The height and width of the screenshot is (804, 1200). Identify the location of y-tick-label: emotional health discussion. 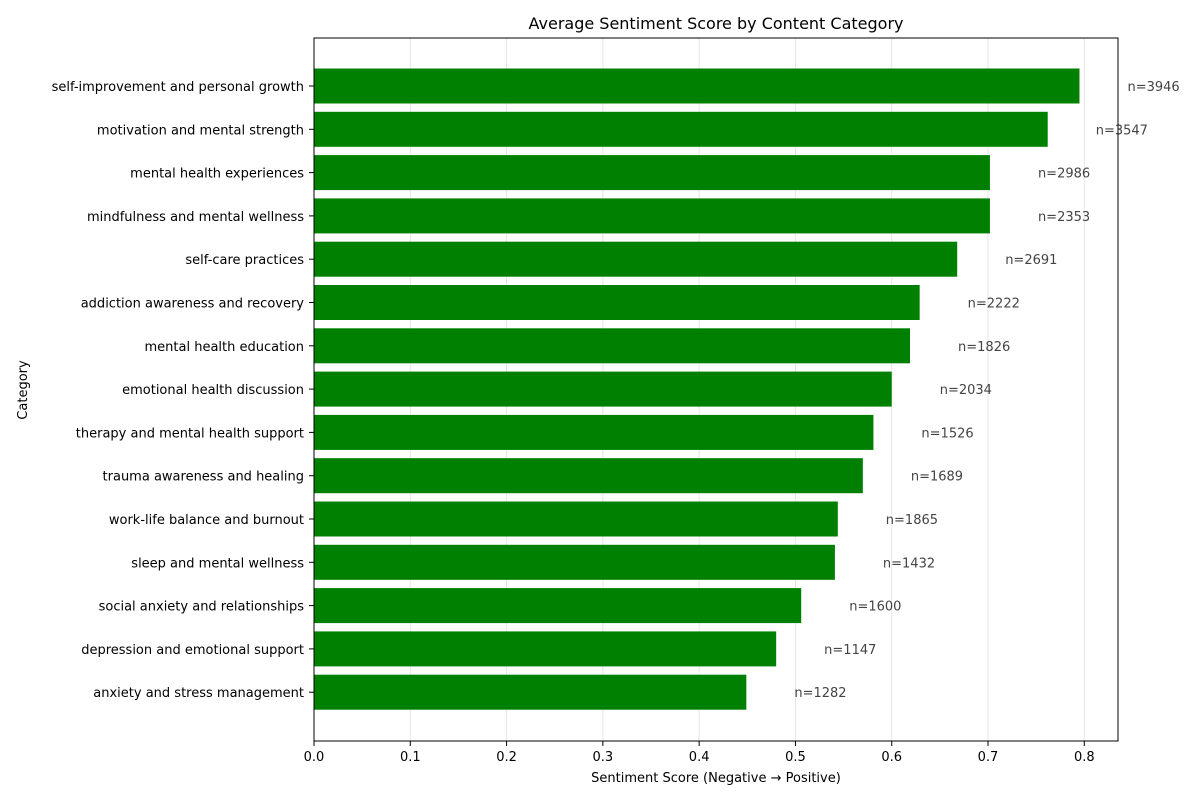
(213, 390).